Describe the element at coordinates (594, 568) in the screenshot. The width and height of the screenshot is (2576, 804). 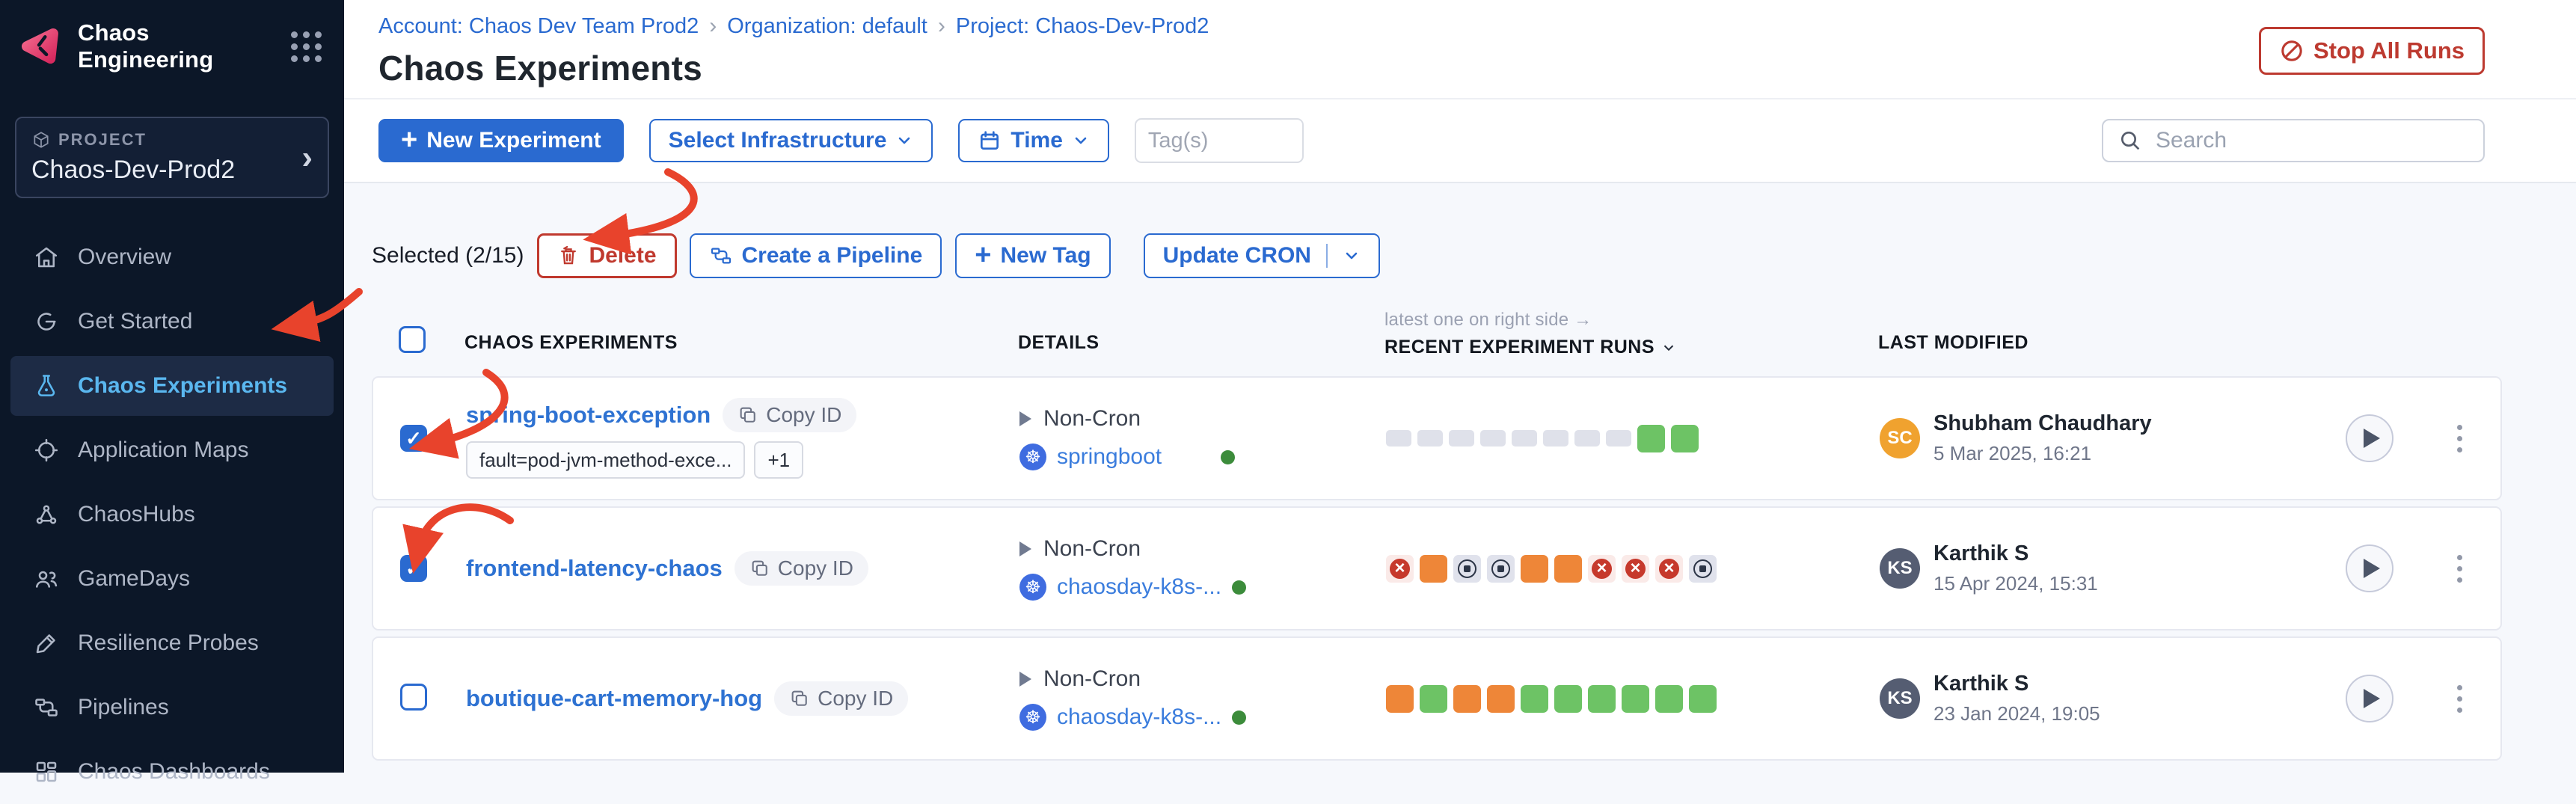
I see `experiment-name-link: frontend-latency-chaos` at that location.